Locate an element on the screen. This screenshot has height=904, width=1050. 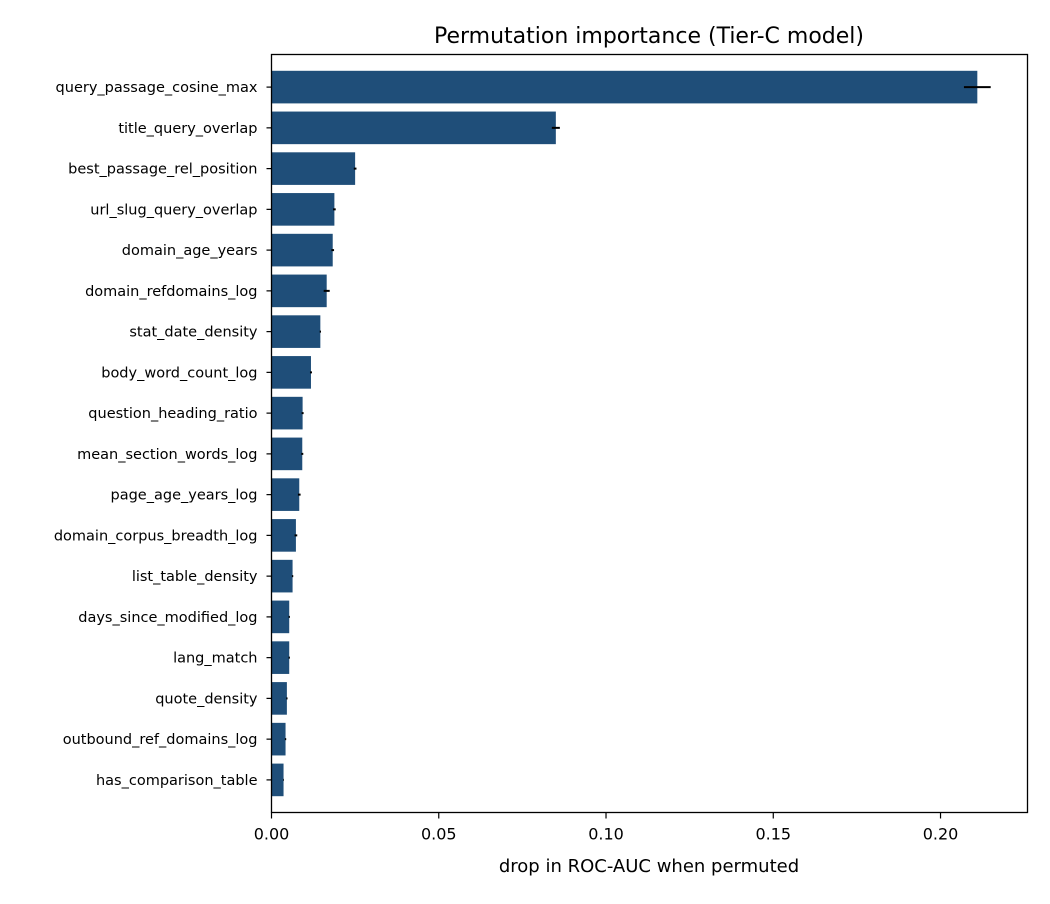
x-axis-label: drop in ROC-AUC when permuted is located at coordinates (649, 866).